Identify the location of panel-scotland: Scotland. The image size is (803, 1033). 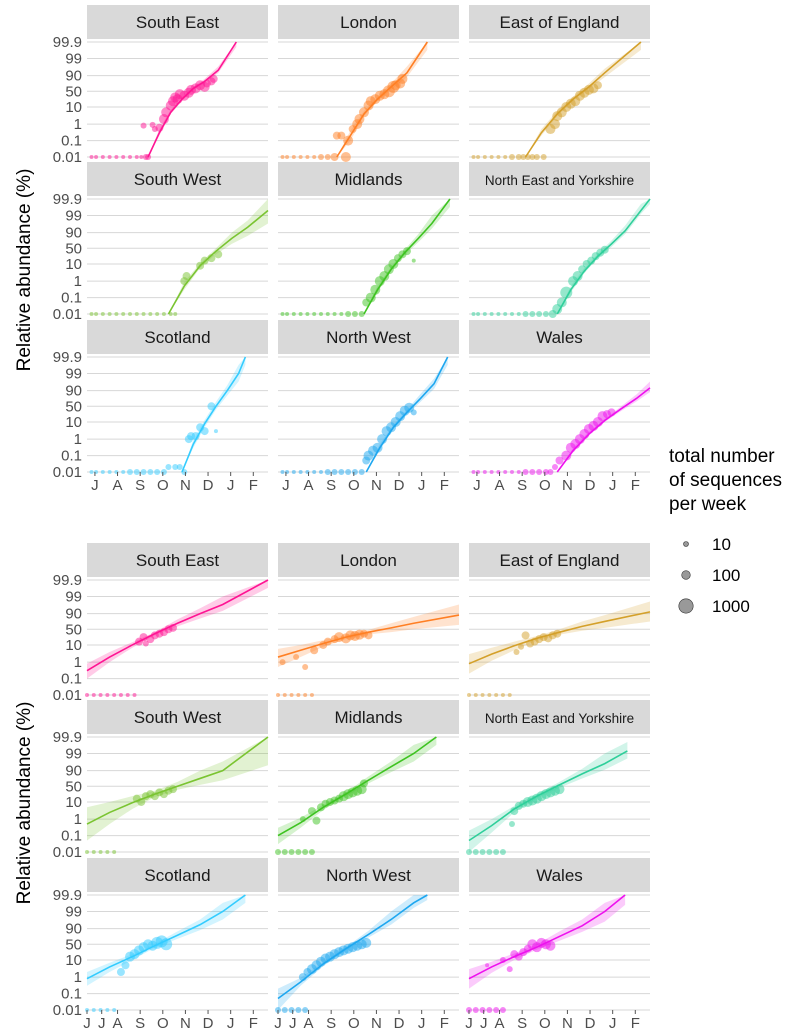
(176, 935).